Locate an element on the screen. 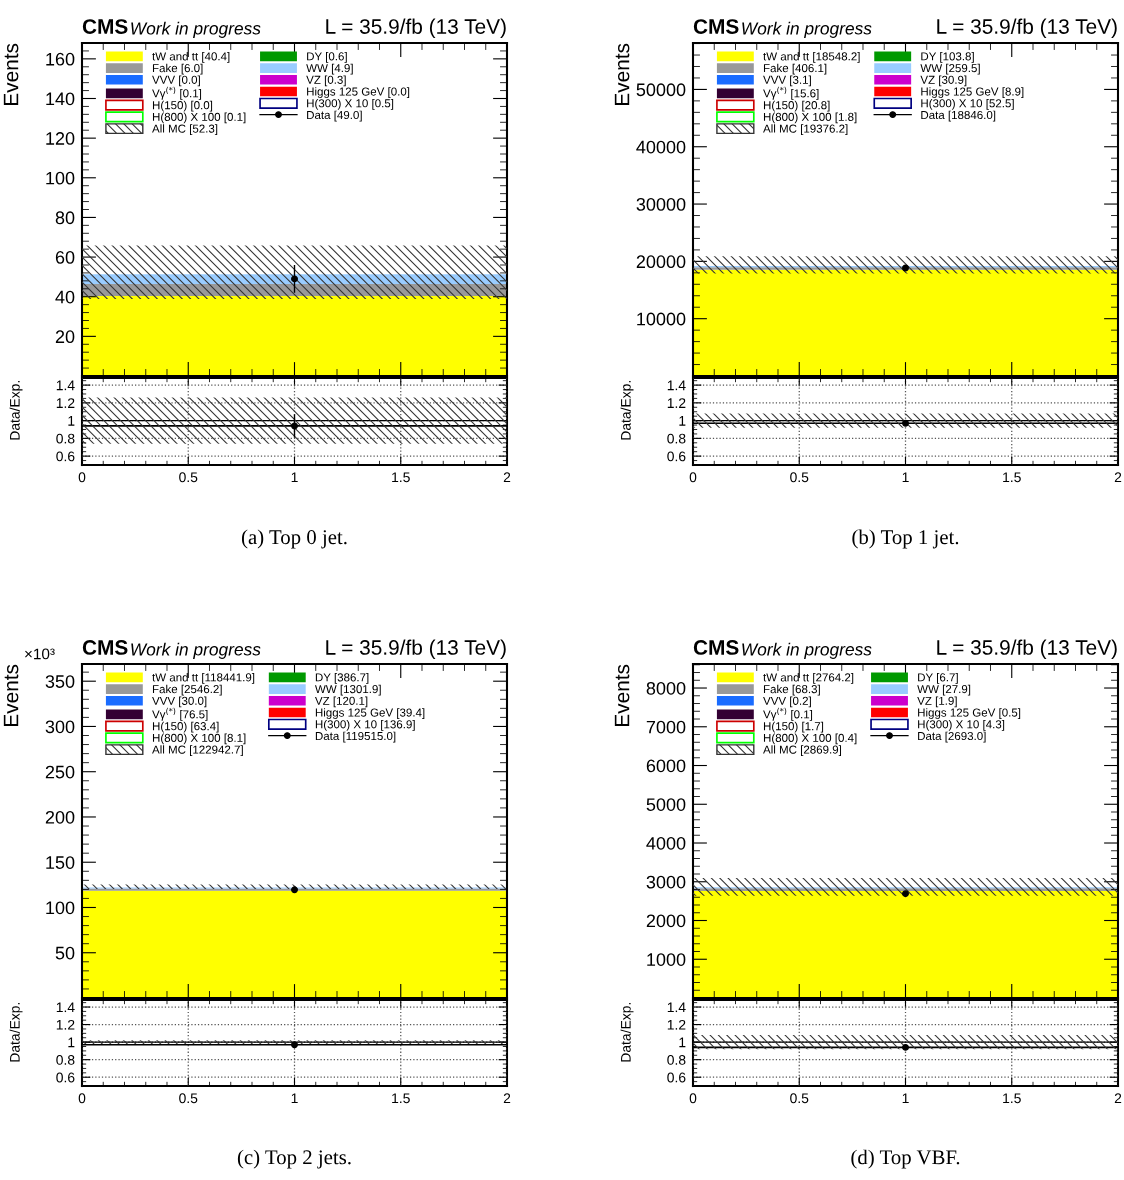  legend-label: Data [49.0] is located at coordinates (334, 116).